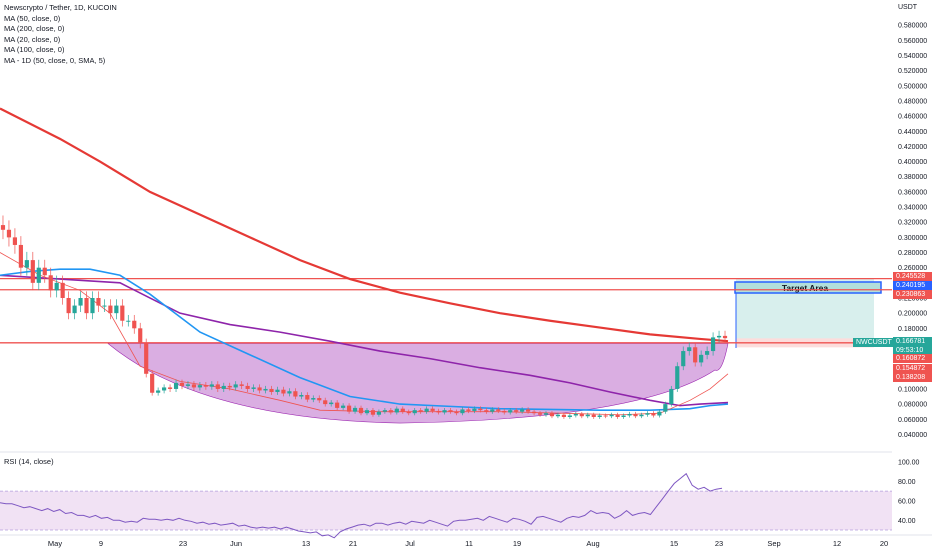  What do you see at coordinates (912, 341) in the screenshot?
I see `price-tag: 0.166781` at bounding box center [912, 341].